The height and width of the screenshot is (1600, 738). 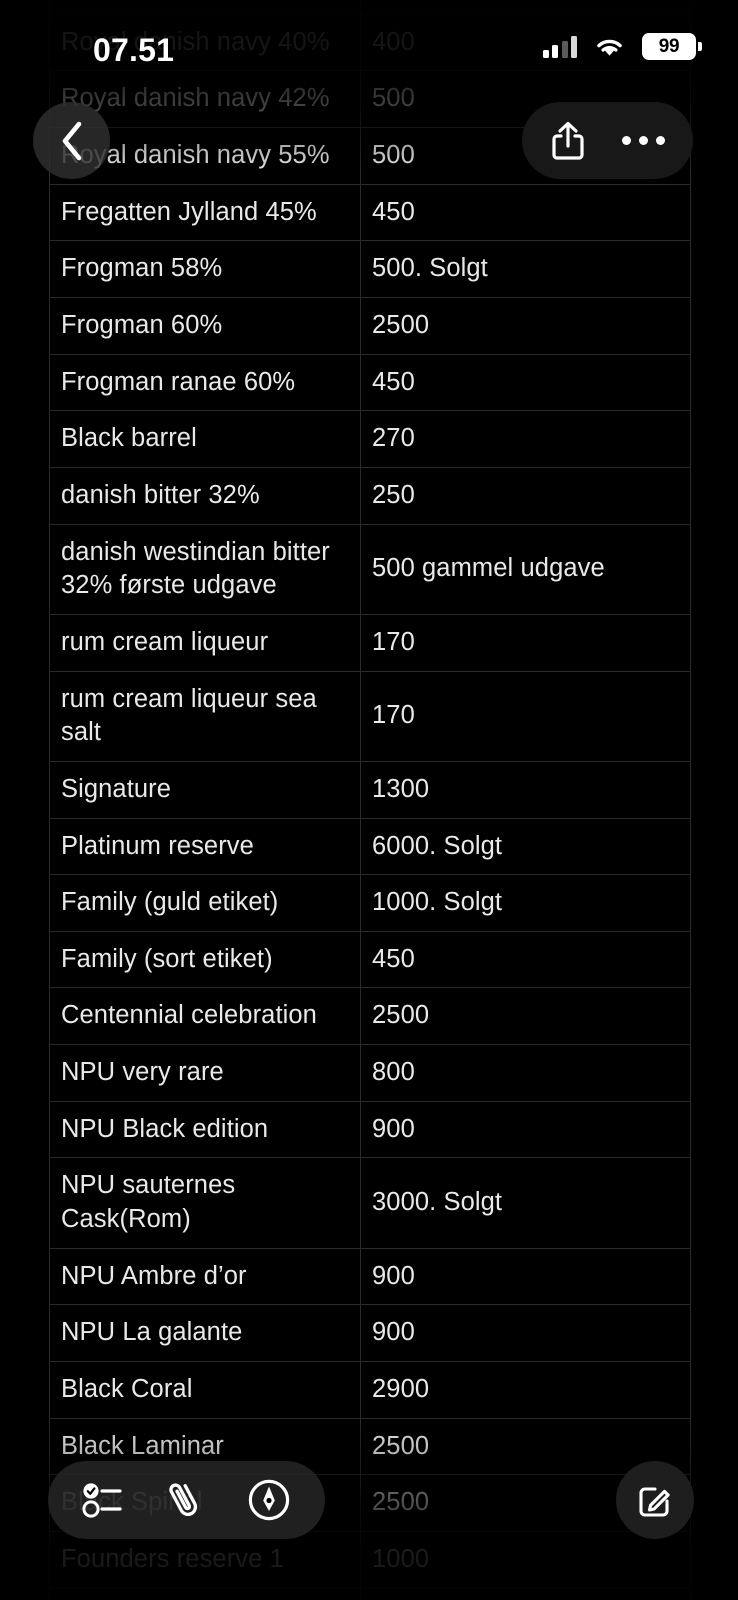 I want to click on cell-price: 1000. Solgt, so click(x=525, y=903).